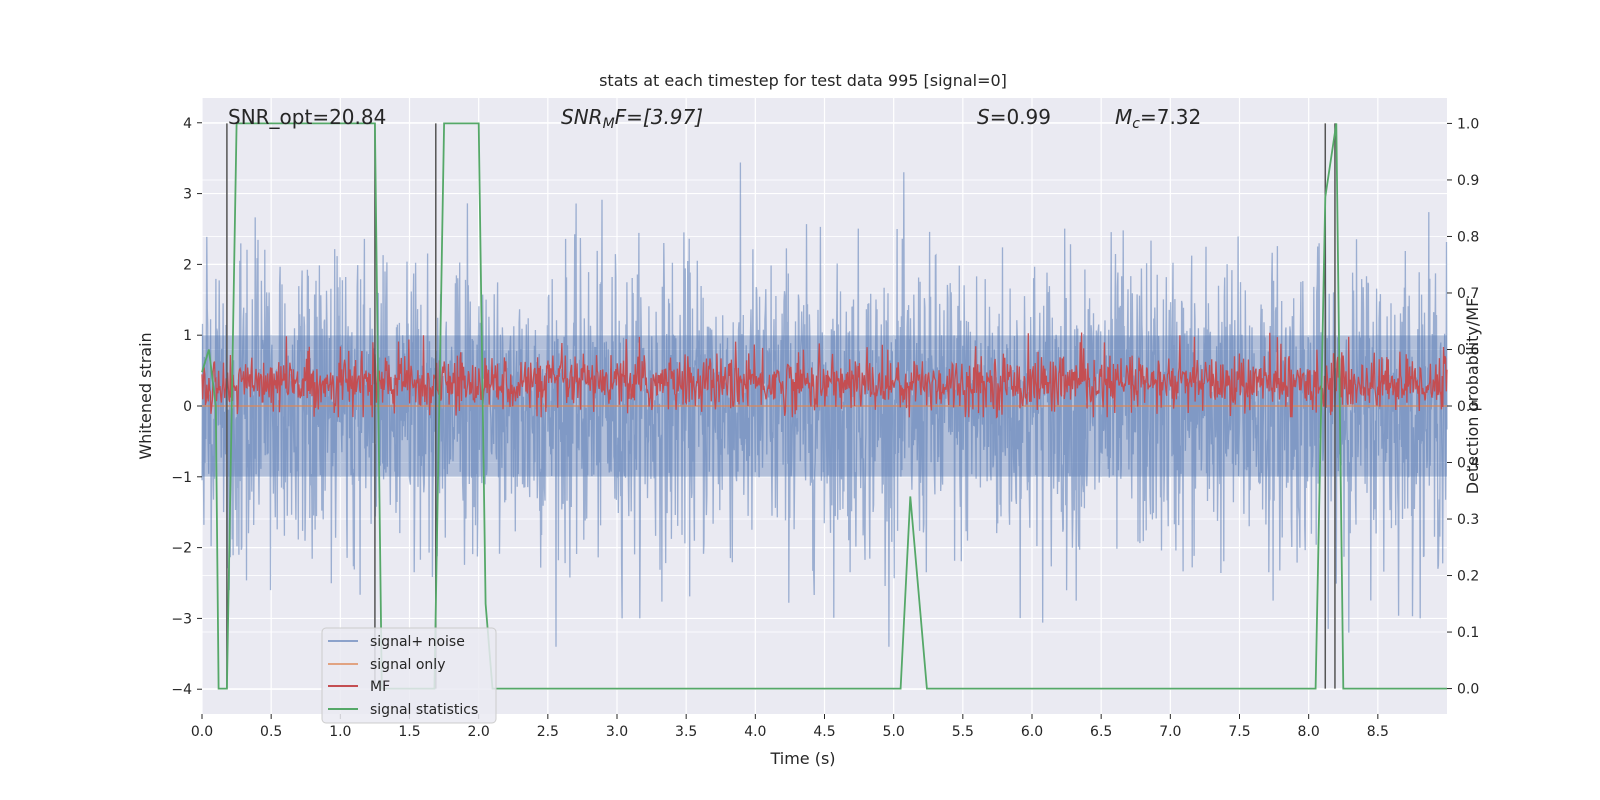 The image size is (1600, 800). What do you see at coordinates (145, 395) in the screenshot?
I see `y-left-axis-label: Whitened strain` at bounding box center [145, 395].